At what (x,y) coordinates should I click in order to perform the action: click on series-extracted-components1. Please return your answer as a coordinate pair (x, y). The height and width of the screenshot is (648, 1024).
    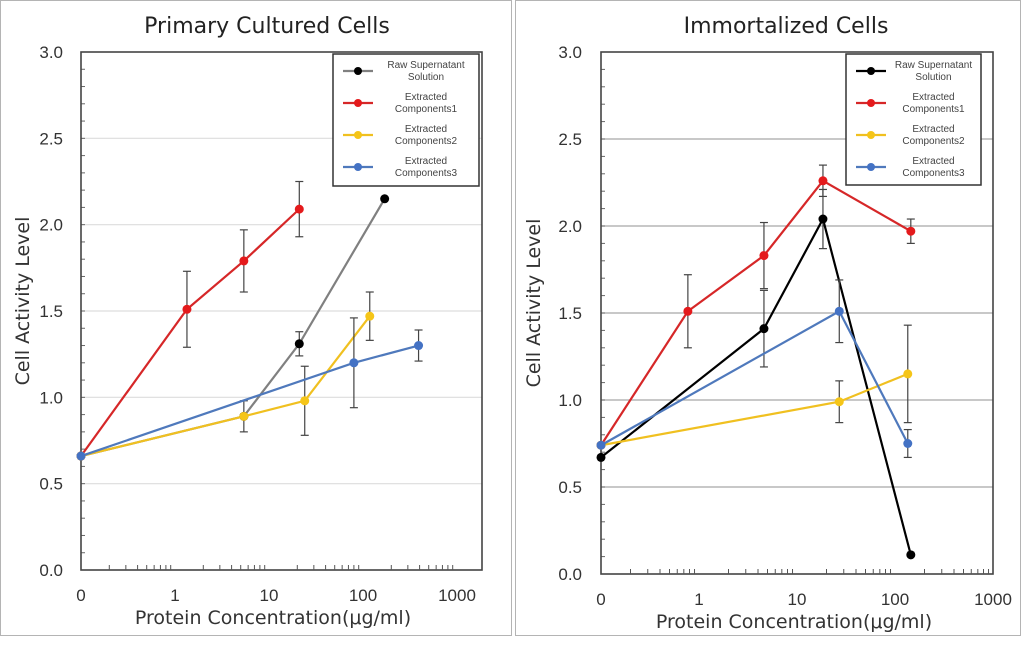
    Looking at the image, I should click on (756, 307).